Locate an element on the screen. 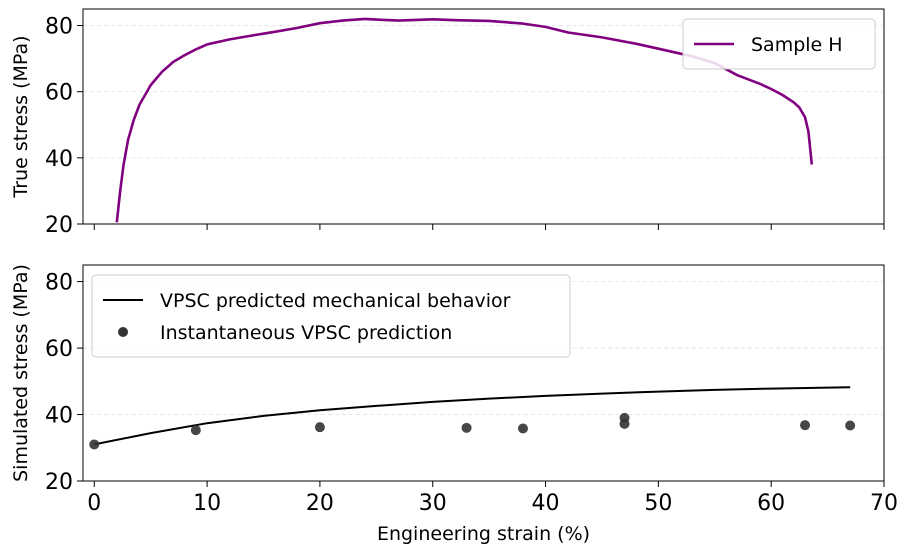 Image resolution: width=905 pixels, height=549 pixels. x-tick-label: 0 is located at coordinates (94, 503).